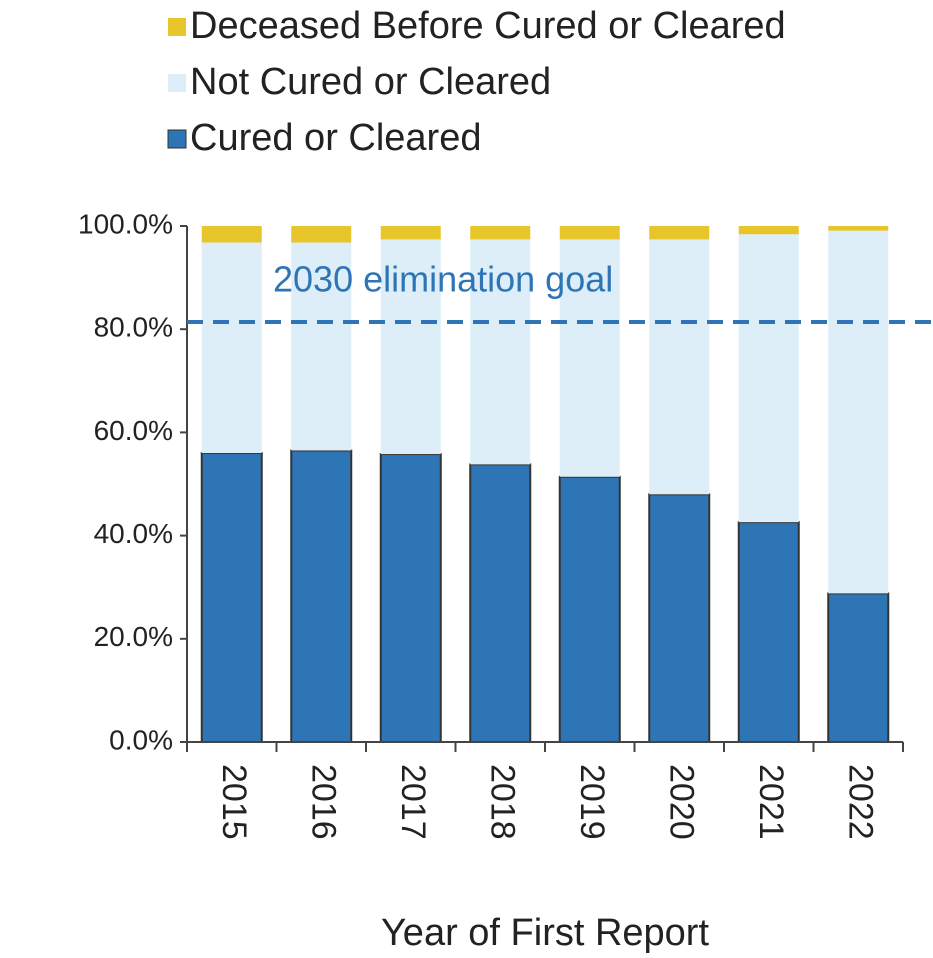 The width and height of the screenshot is (933, 958). I want to click on x-tick-label: 2019, so click(592, 802).